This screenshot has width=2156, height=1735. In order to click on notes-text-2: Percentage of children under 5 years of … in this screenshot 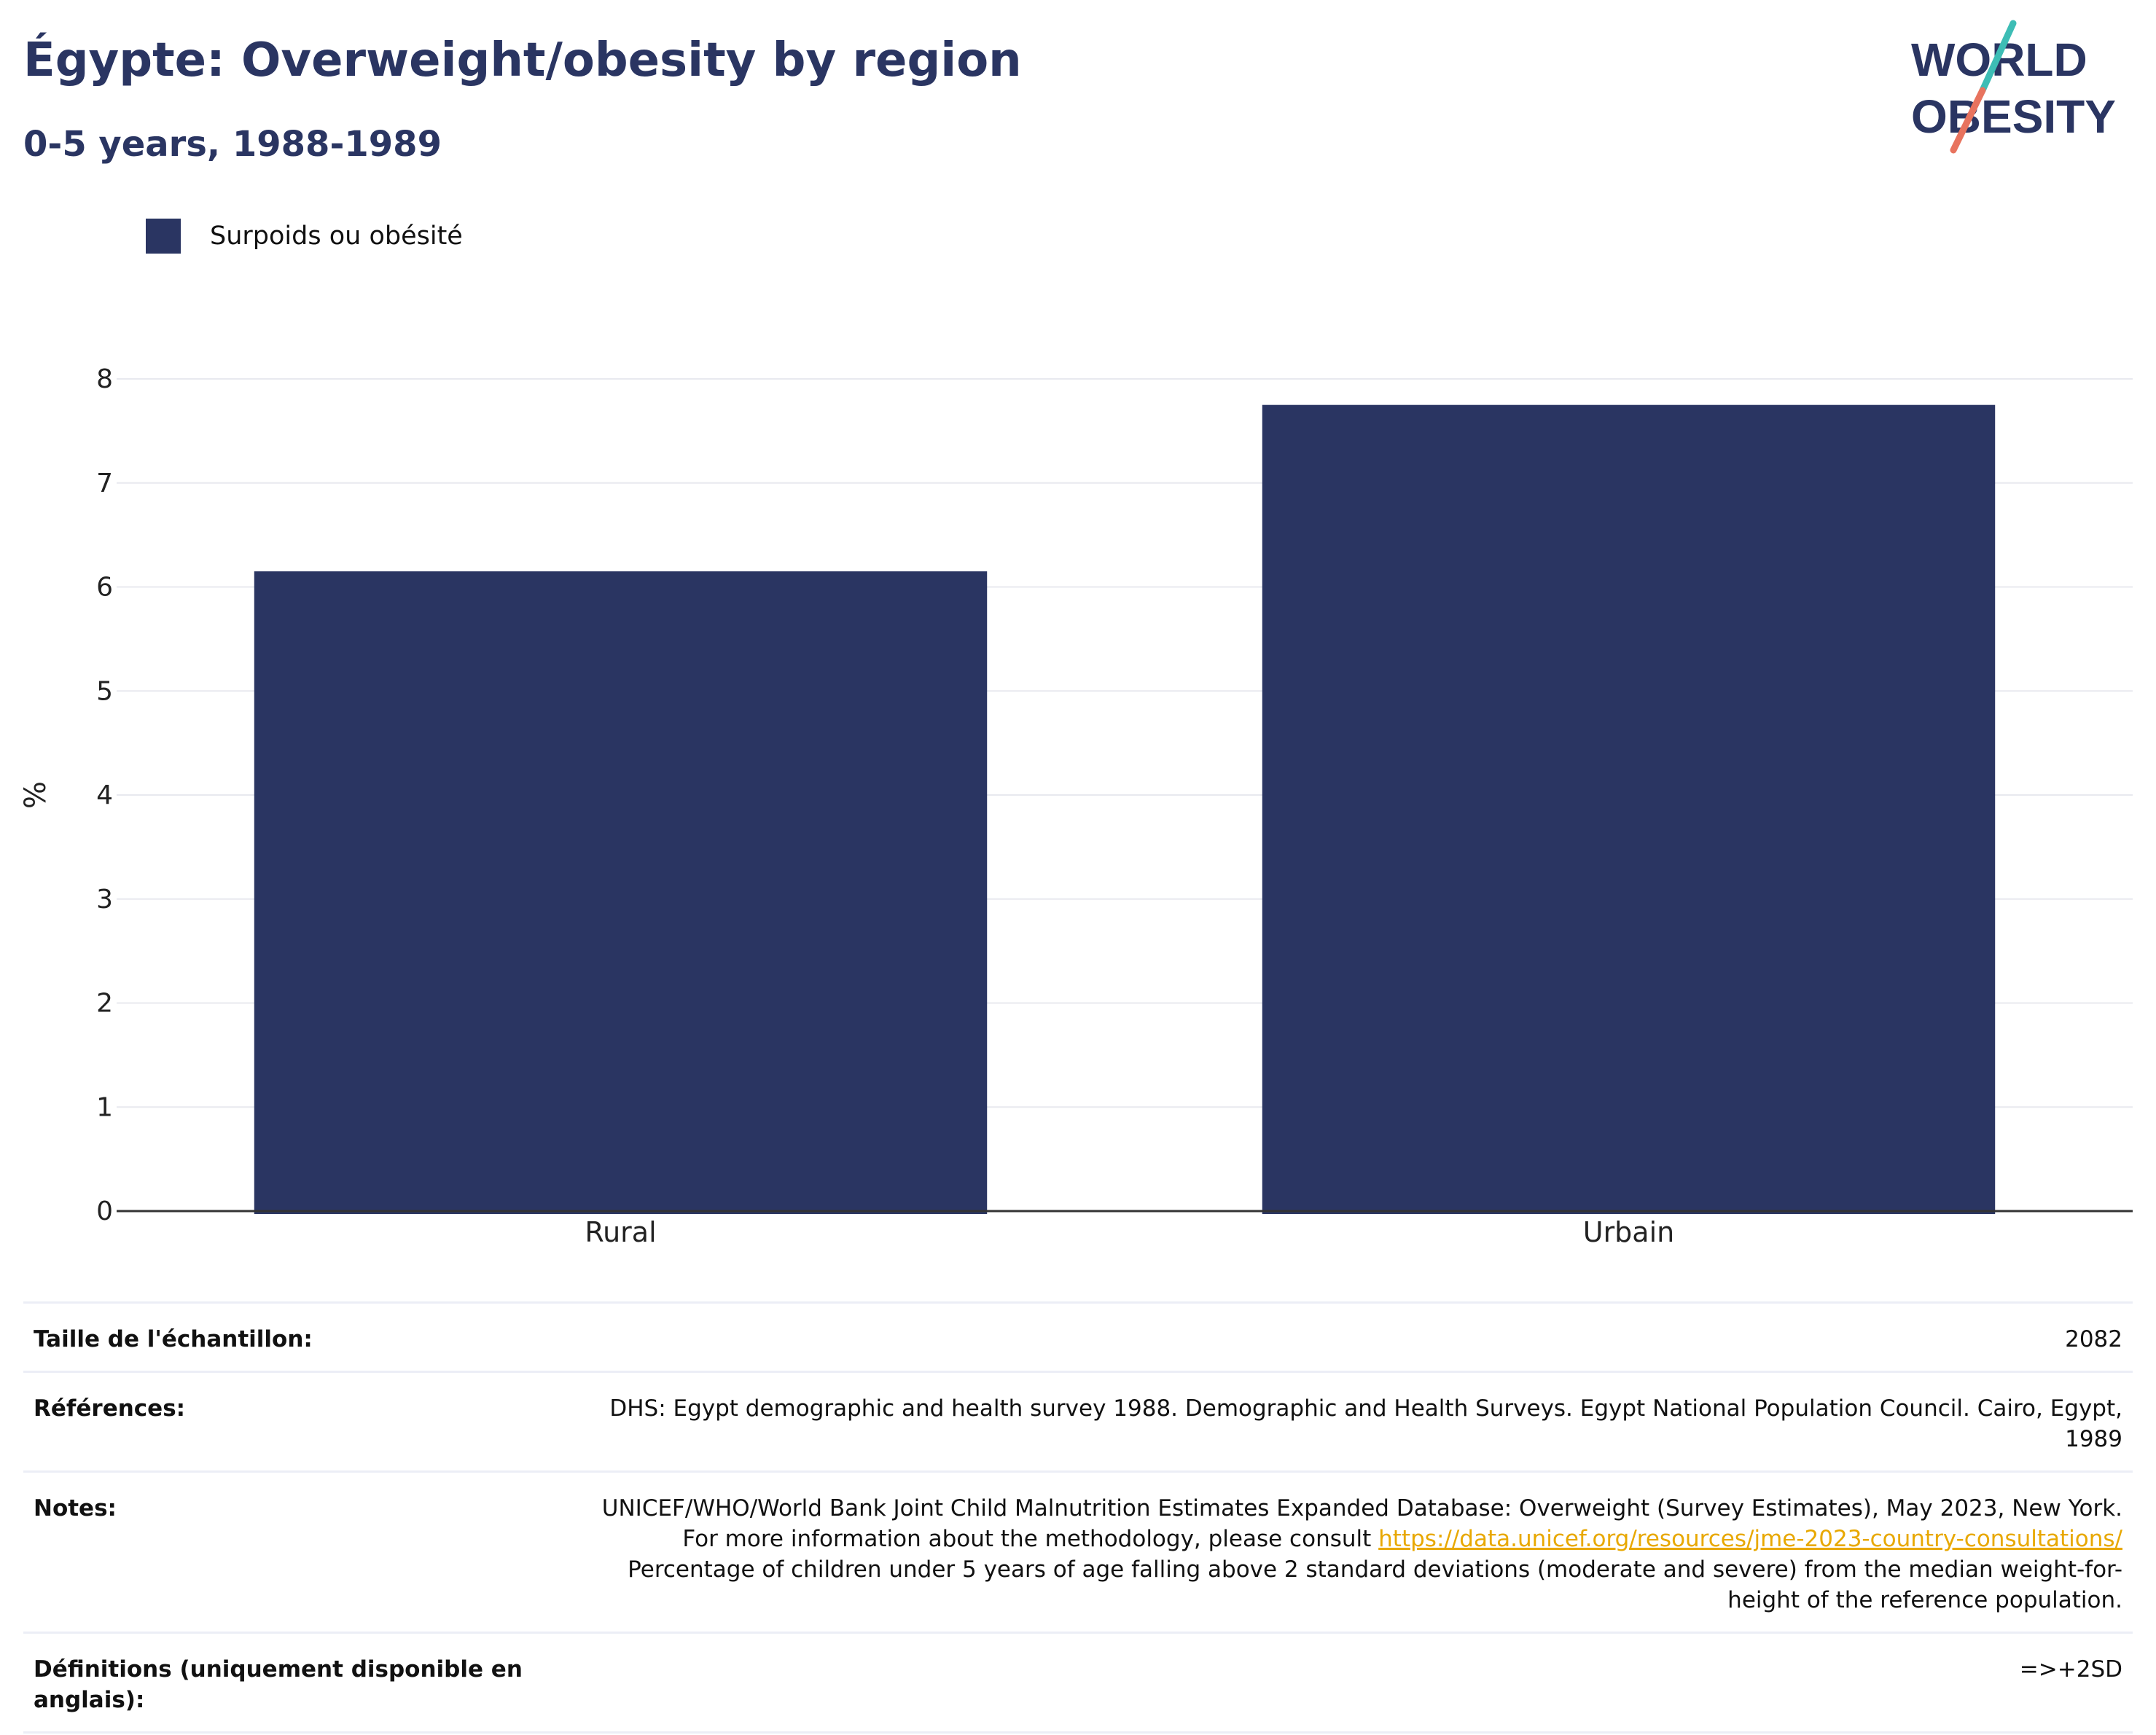, I will do `click(1375, 1585)`.